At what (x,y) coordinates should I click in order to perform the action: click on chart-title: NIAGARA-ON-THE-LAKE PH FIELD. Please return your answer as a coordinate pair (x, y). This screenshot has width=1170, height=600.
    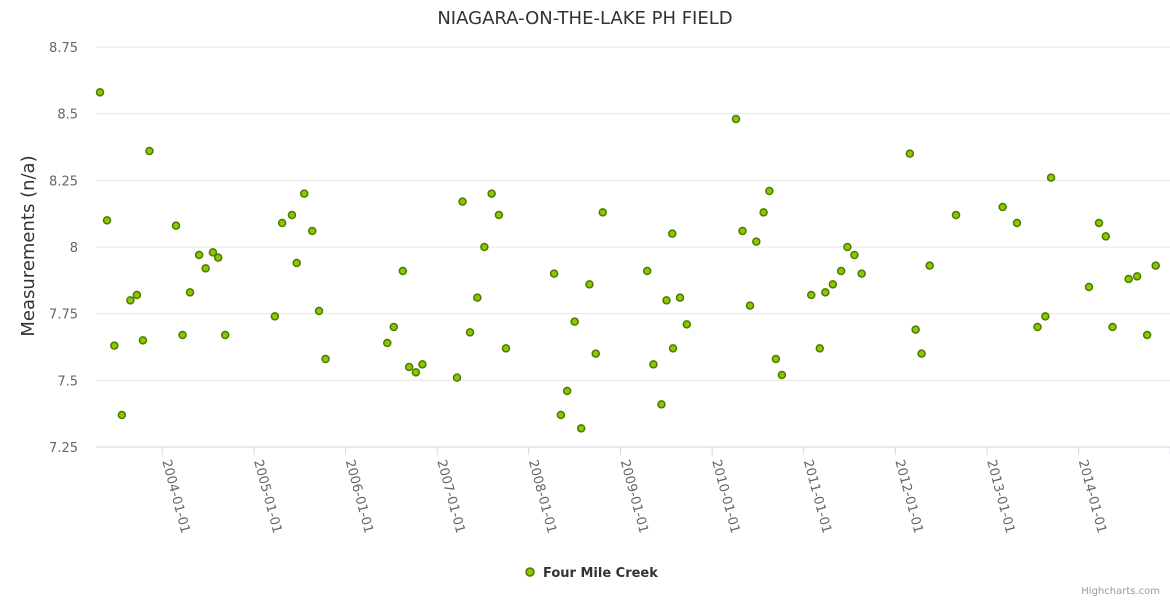
    Looking at the image, I should click on (584, 18).